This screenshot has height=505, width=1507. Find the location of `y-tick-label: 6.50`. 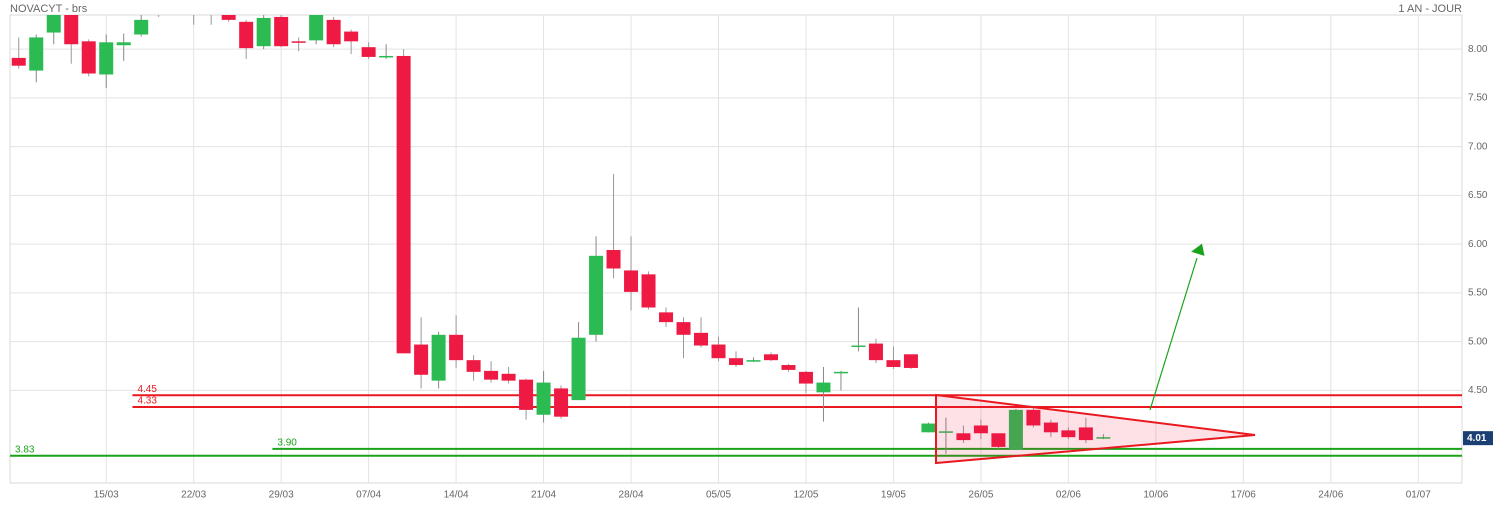

y-tick-label: 6.50 is located at coordinates (1478, 195).